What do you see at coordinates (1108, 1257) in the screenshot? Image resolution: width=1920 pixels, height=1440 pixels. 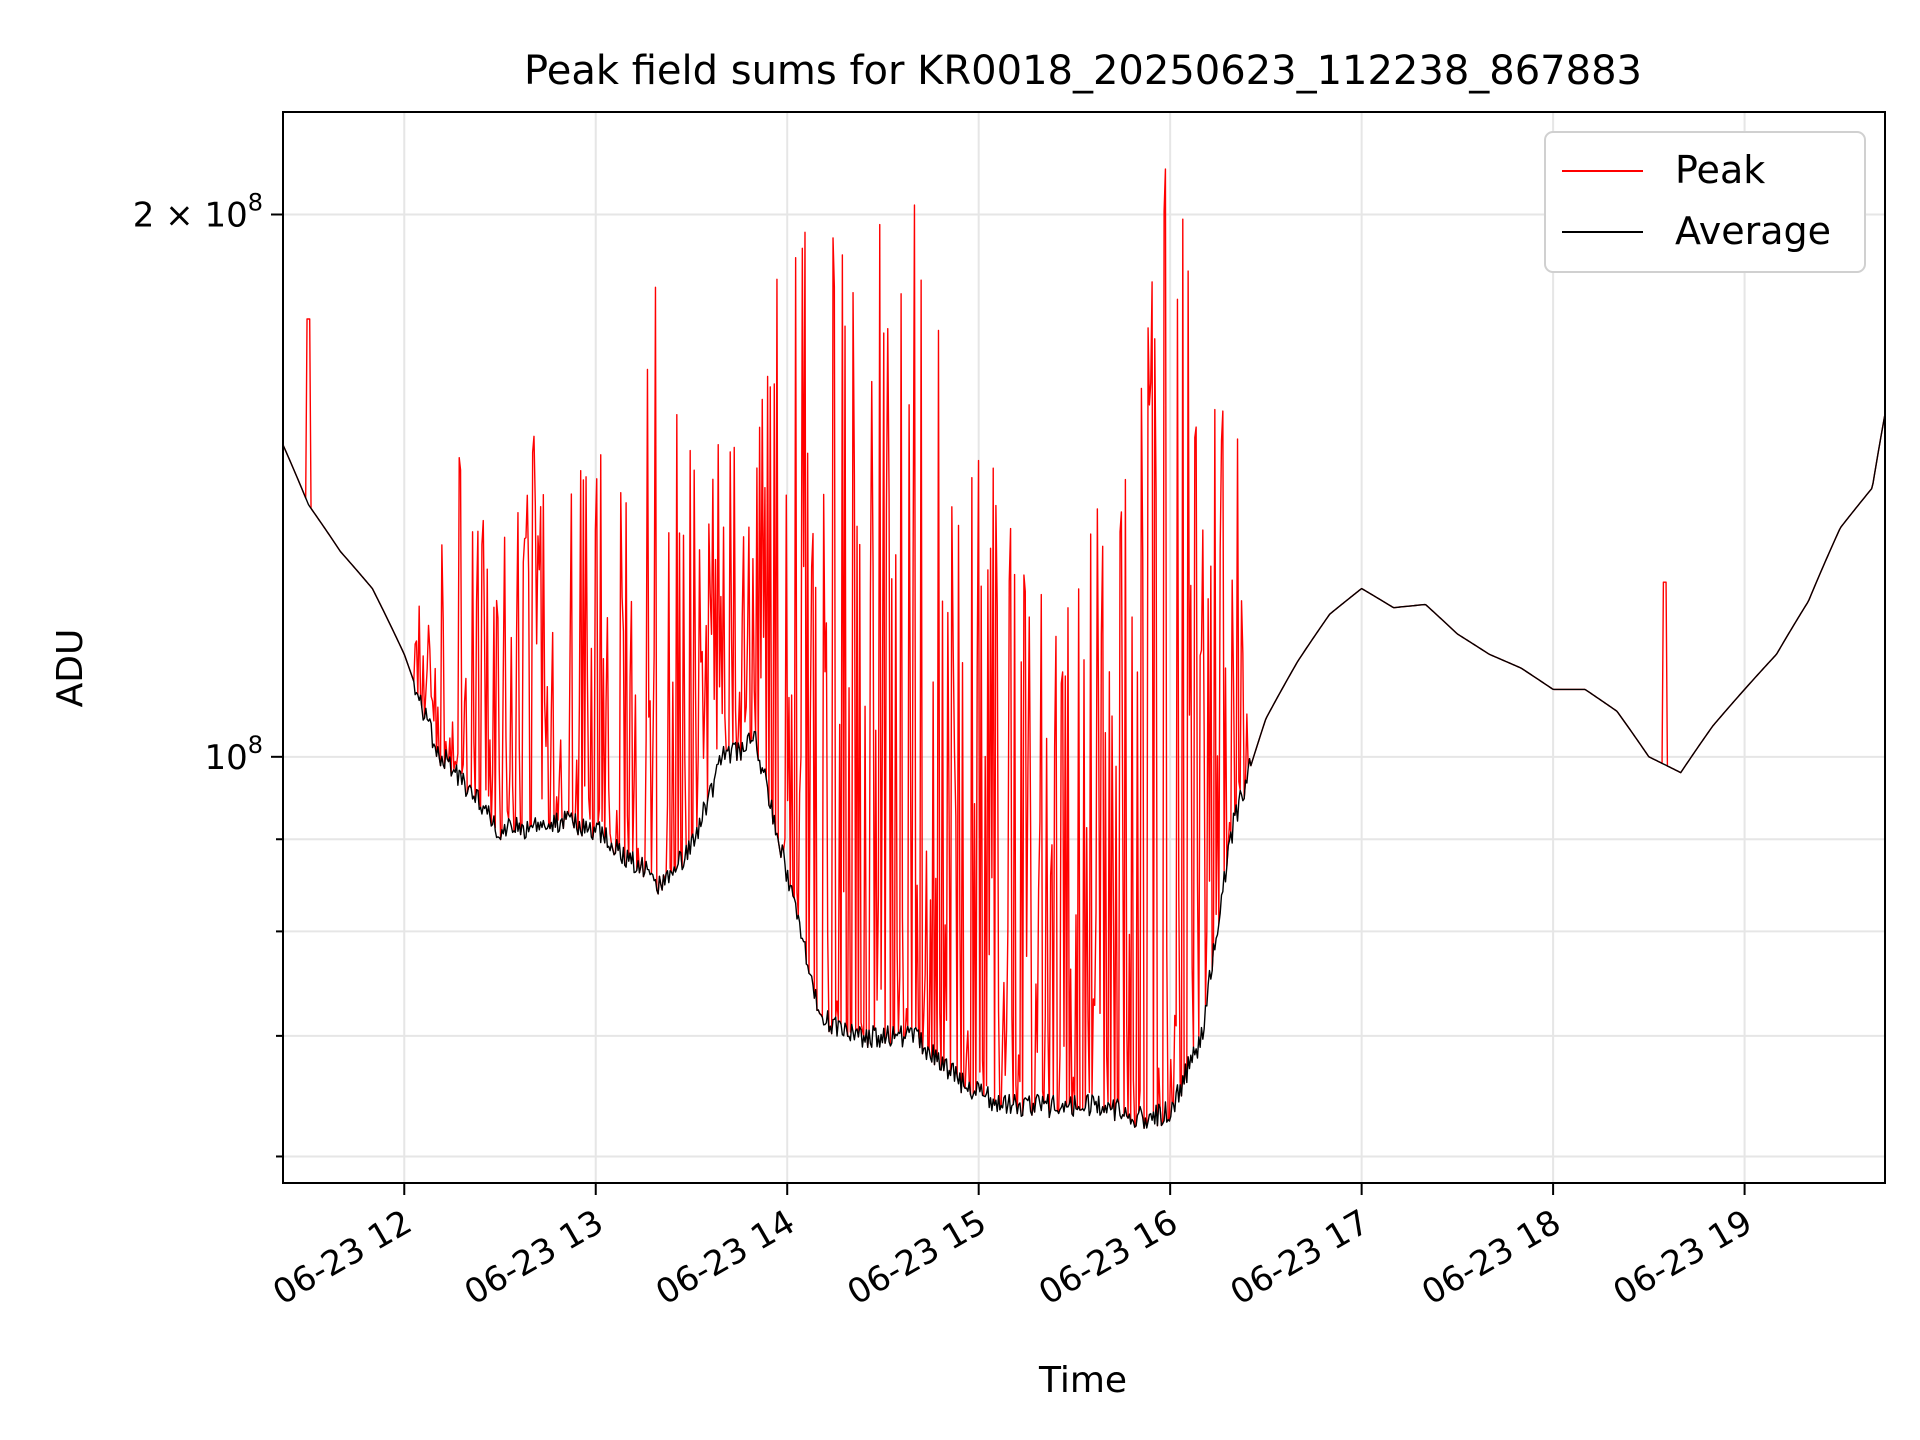 I see `x-tick-label: 06-23 16` at bounding box center [1108, 1257].